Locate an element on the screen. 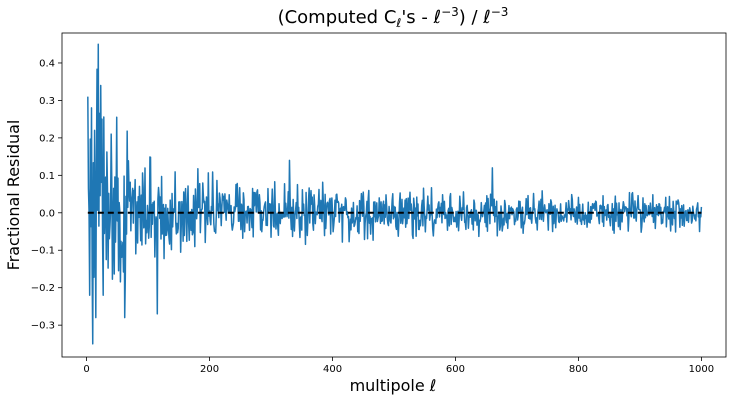  x-tick-label: 200 is located at coordinates (209, 369).